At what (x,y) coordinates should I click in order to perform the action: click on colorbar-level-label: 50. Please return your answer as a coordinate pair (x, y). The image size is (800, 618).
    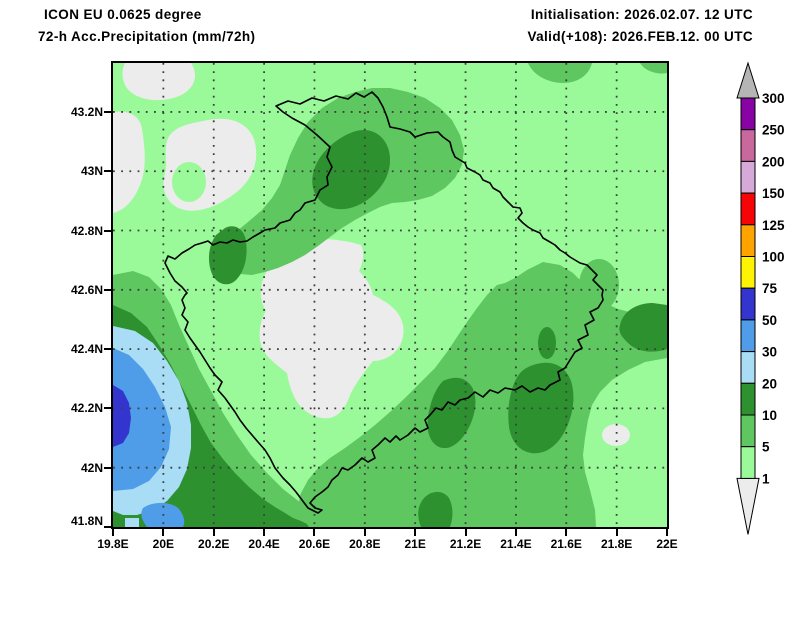
    Looking at the image, I should click on (769, 320).